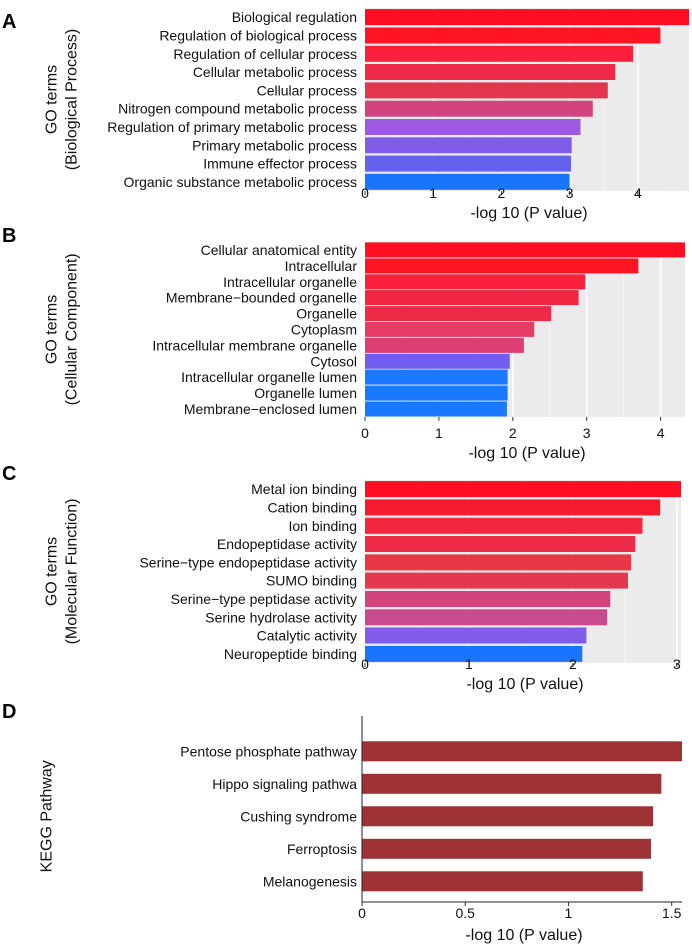 The height and width of the screenshot is (950, 692). I want to click on panel-label-a: A, so click(9, 22).